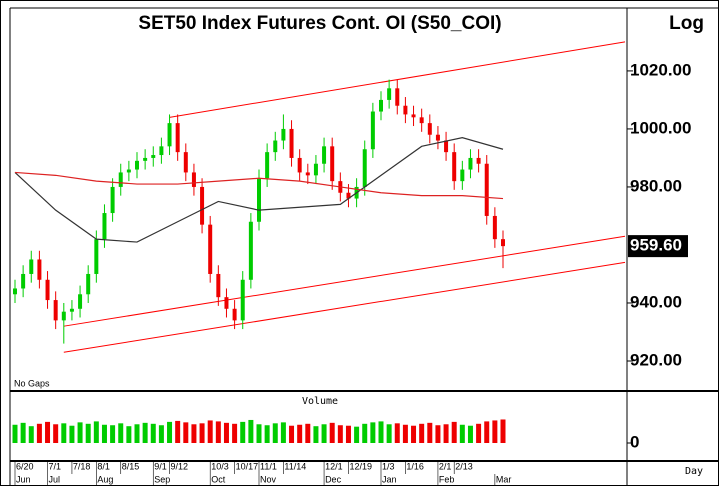 The image size is (719, 486). What do you see at coordinates (23, 479) in the screenshot?
I see `month-label: Jun` at bounding box center [23, 479].